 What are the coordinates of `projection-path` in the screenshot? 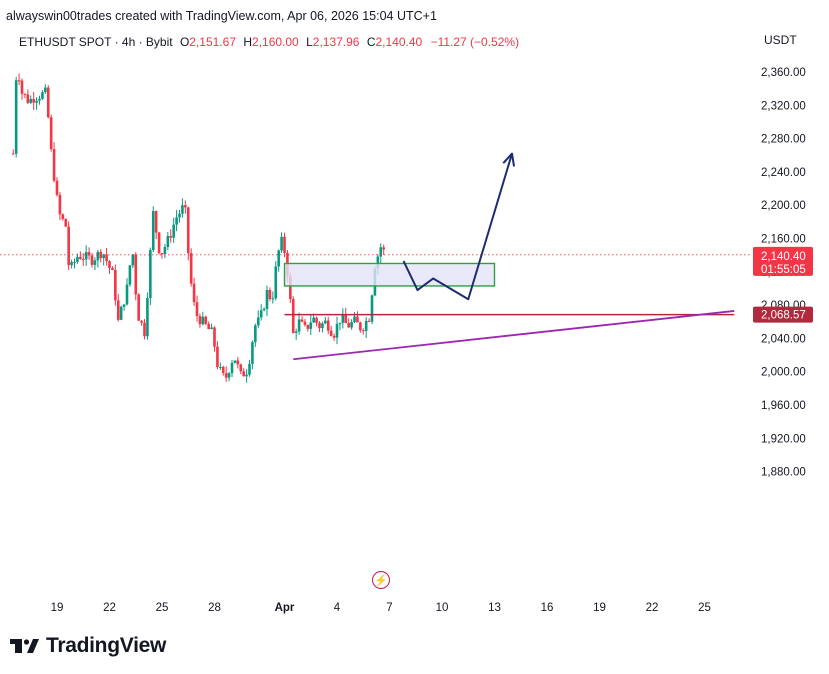 It's located at (457, 227).